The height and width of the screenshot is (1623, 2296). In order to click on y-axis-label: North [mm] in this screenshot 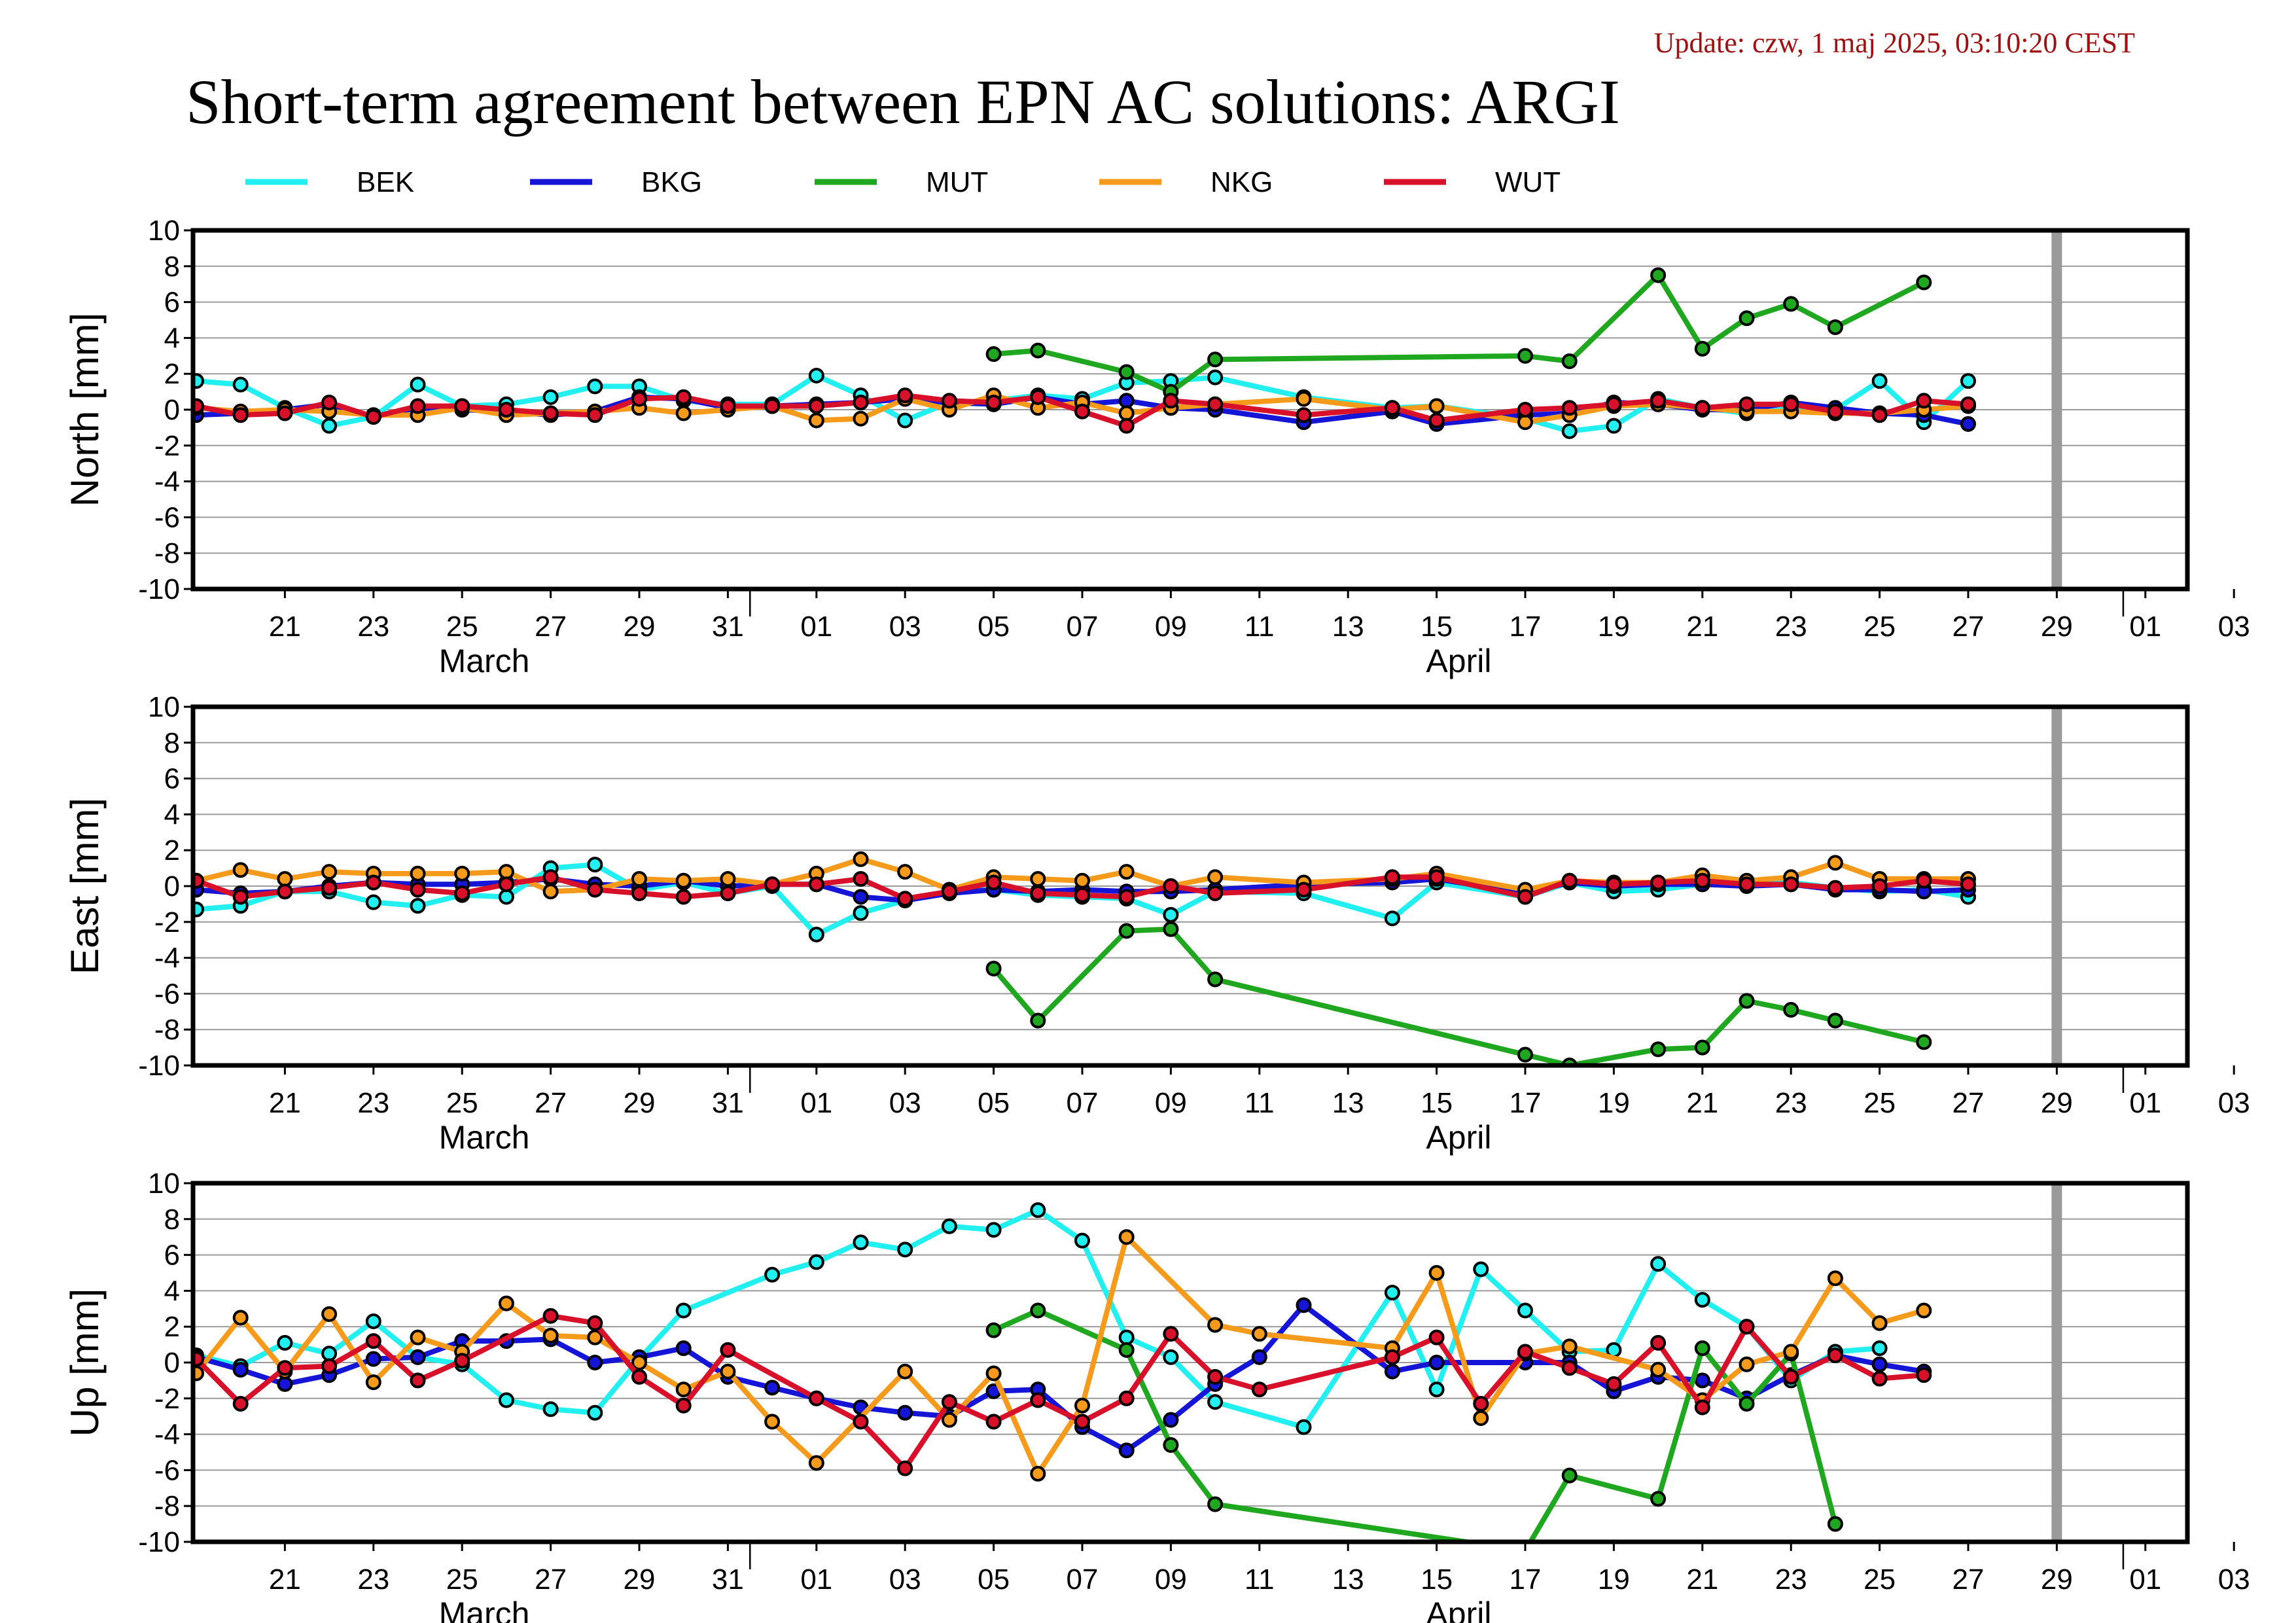, I will do `click(85, 410)`.